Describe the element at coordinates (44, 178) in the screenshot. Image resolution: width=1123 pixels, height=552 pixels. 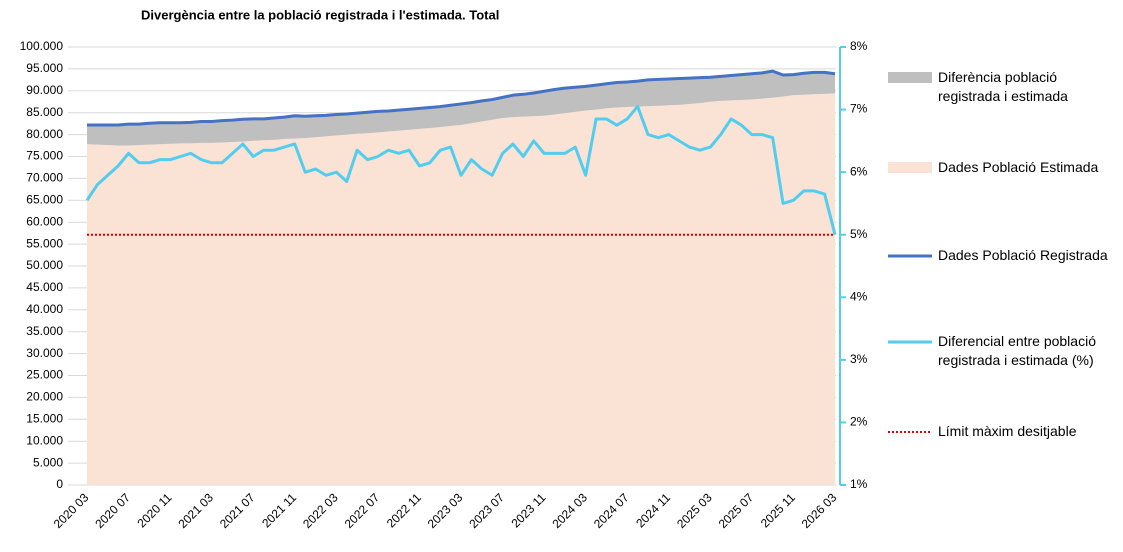
I see `y-tick-label: 70.000` at that location.